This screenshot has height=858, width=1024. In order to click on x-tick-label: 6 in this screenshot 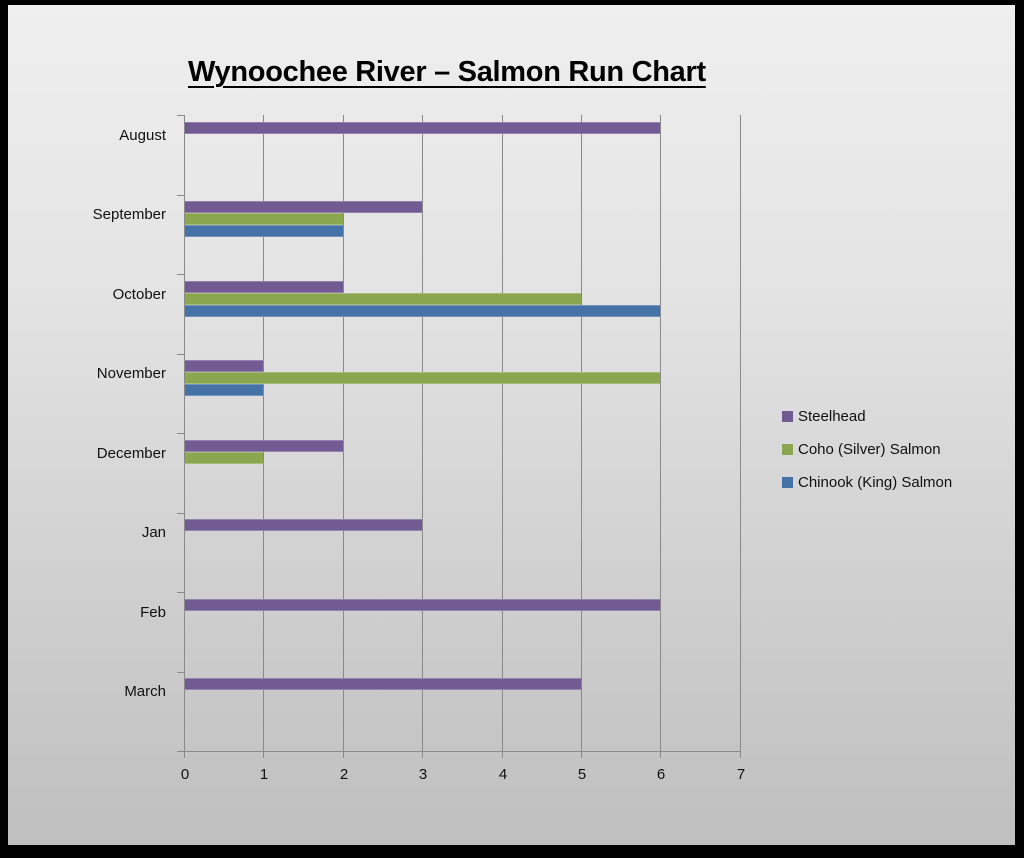, I will do `click(661, 774)`.